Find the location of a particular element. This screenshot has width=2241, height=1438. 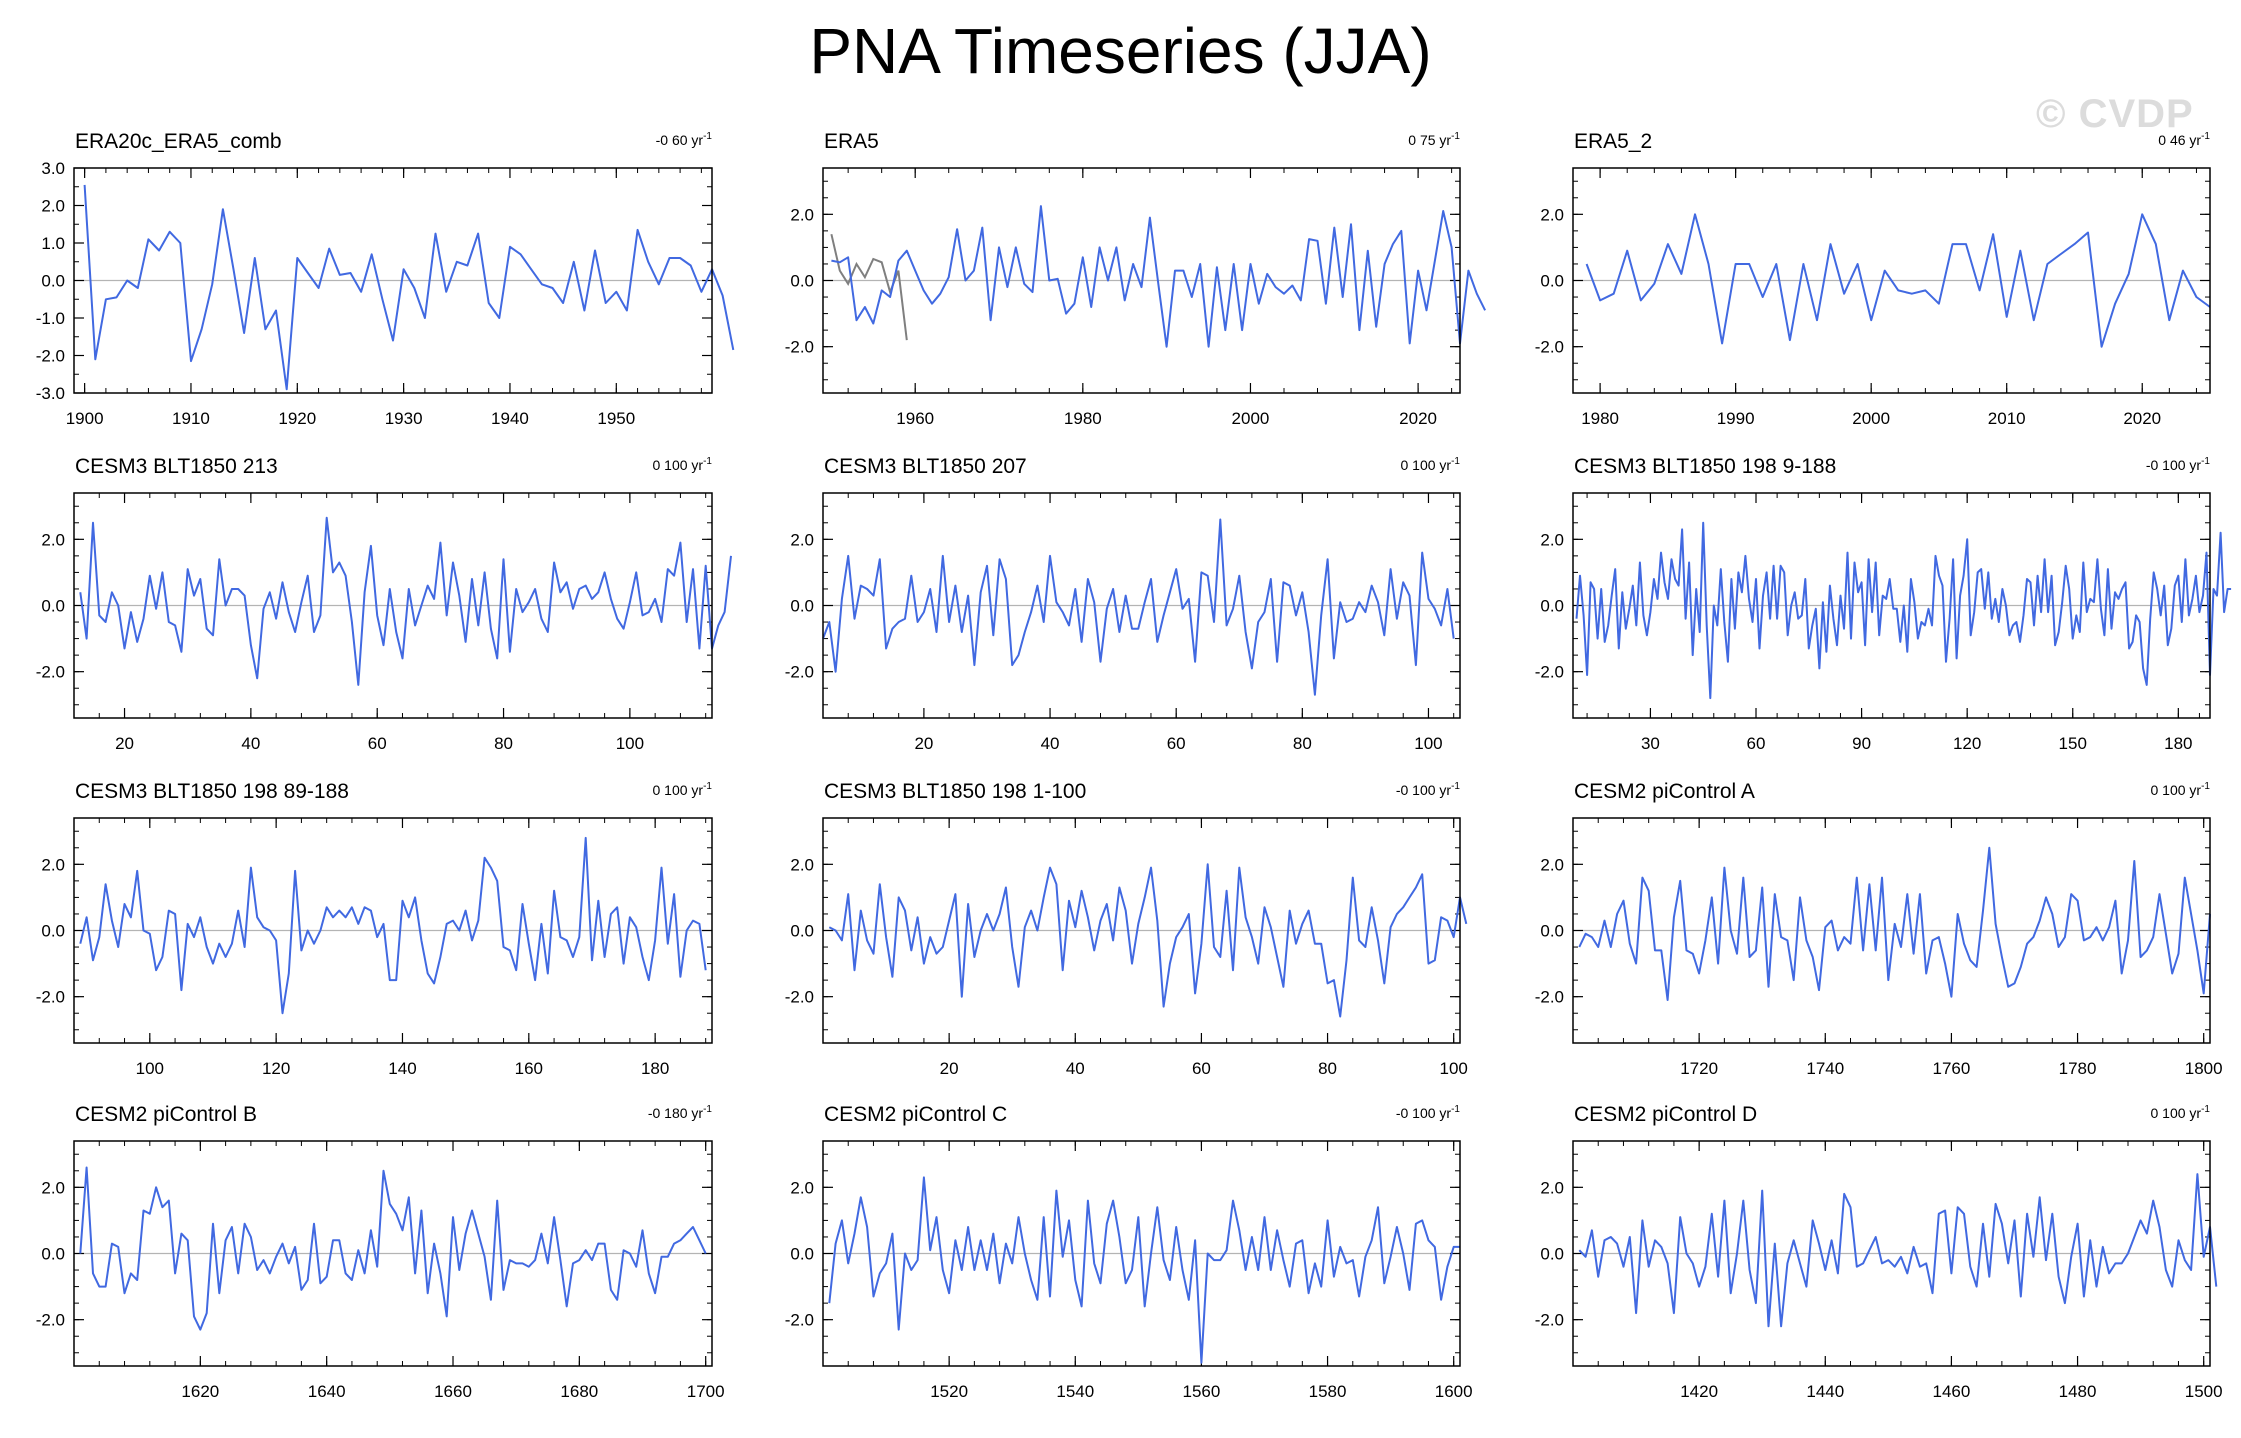

x-tick-label: 90 is located at coordinates (1861, 743).